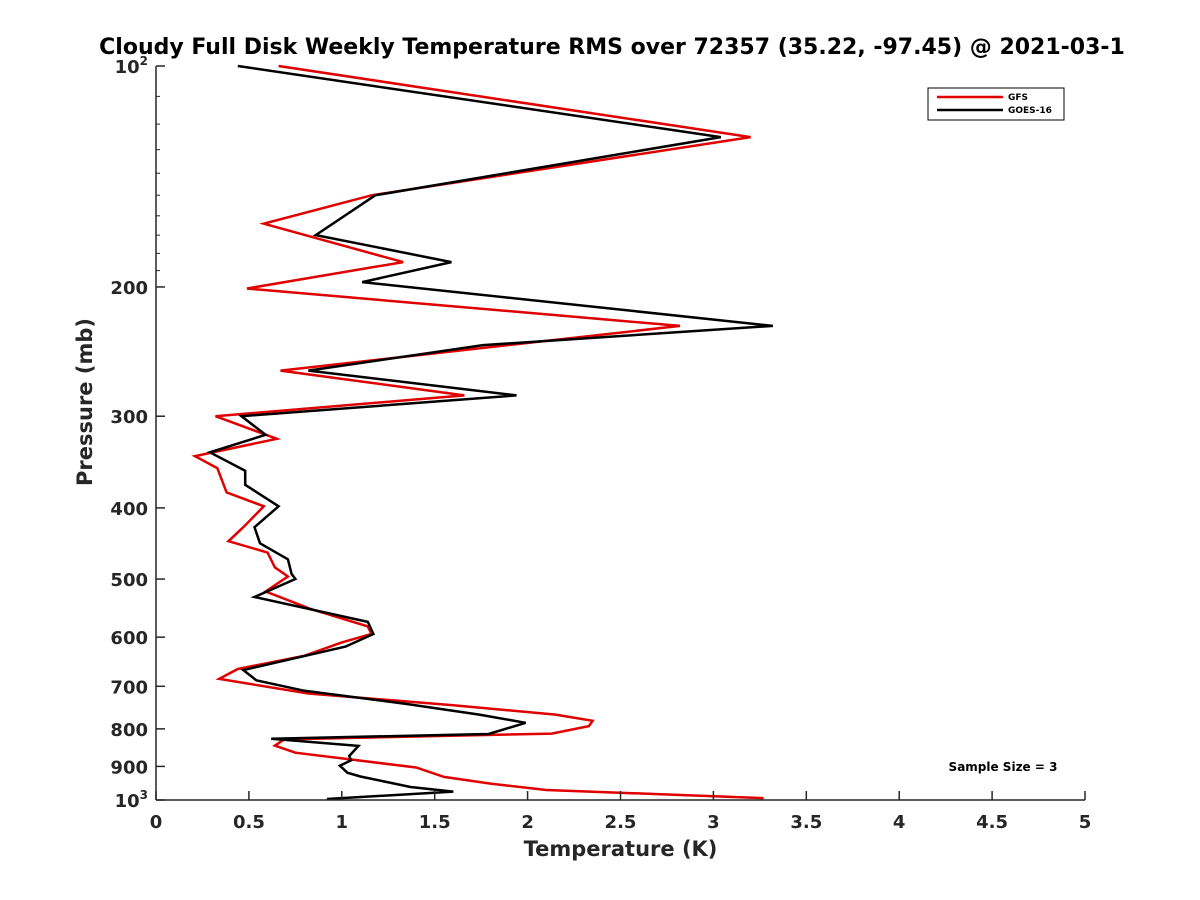  I want to click on legend-label-gfs: GFS, so click(1018, 98).